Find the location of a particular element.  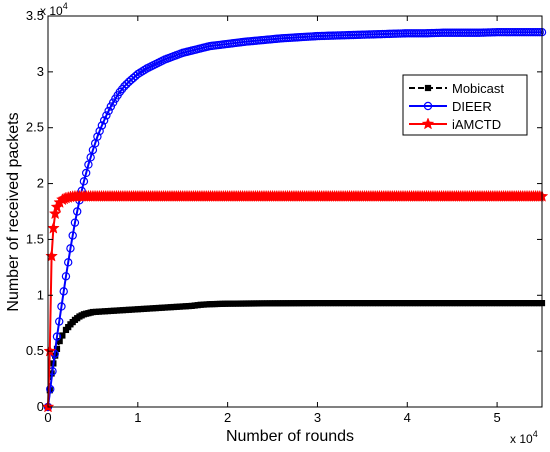

x-tick-label-0: 0 is located at coordinates (47, 417).